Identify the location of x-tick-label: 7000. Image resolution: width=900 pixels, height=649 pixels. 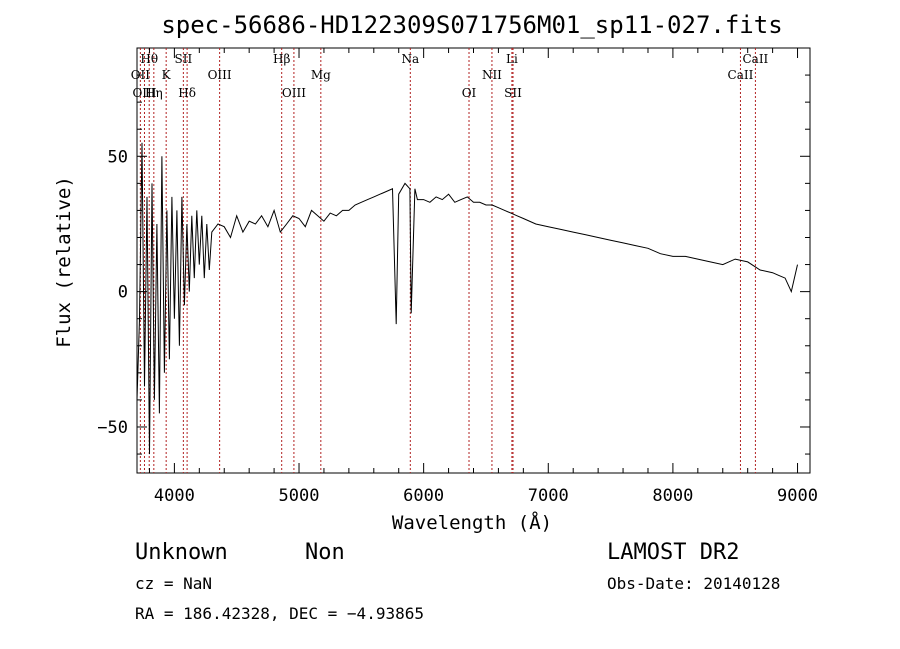
(548, 496).